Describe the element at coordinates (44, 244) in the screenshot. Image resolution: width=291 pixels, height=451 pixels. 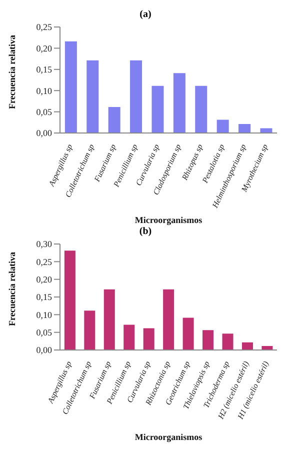
I see `y-tick-label: 0,30` at that location.